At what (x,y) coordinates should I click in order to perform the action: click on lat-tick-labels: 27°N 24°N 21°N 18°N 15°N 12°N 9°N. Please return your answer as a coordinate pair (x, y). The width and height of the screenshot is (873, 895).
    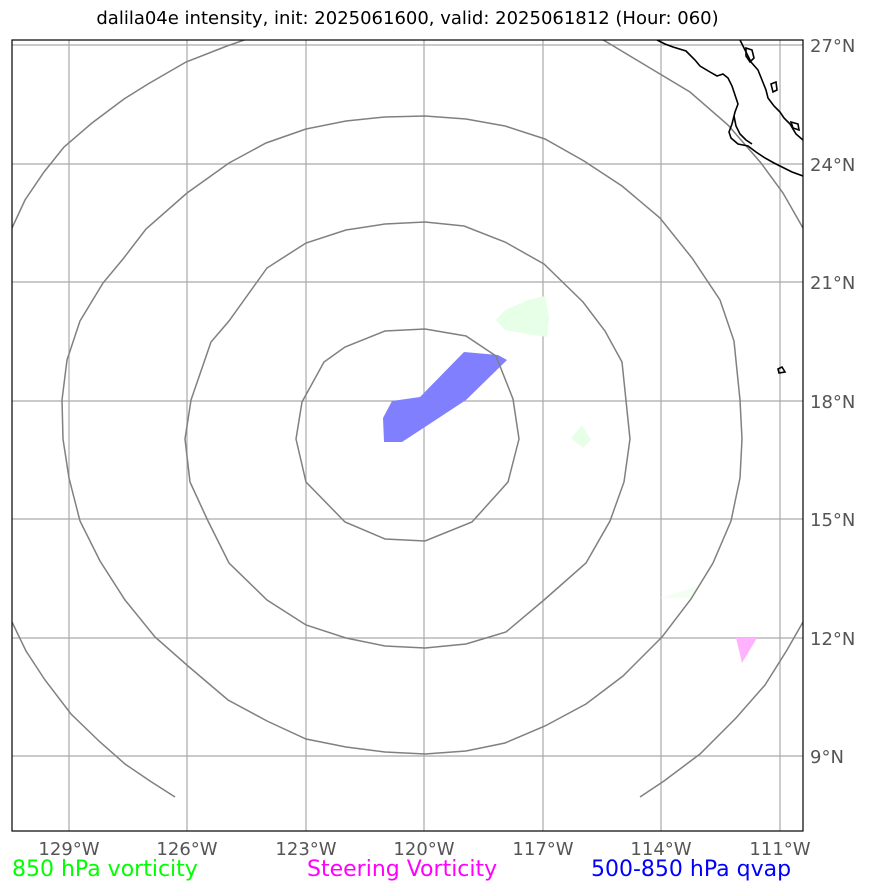
    Looking at the image, I should click on (832, 402).